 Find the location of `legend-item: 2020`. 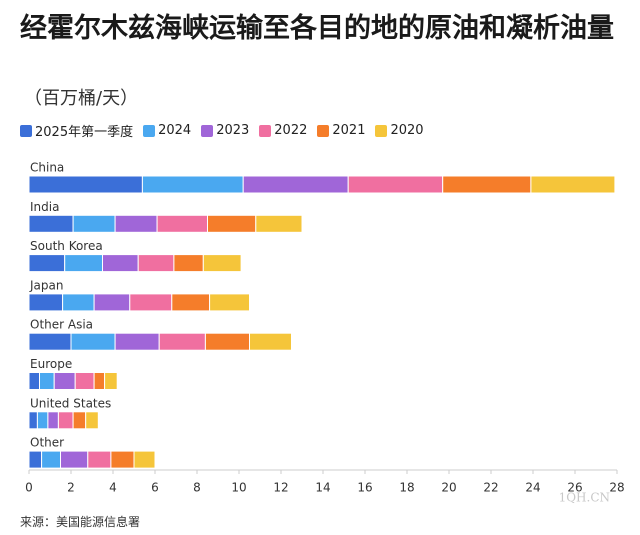

legend-item: 2020 is located at coordinates (399, 130).